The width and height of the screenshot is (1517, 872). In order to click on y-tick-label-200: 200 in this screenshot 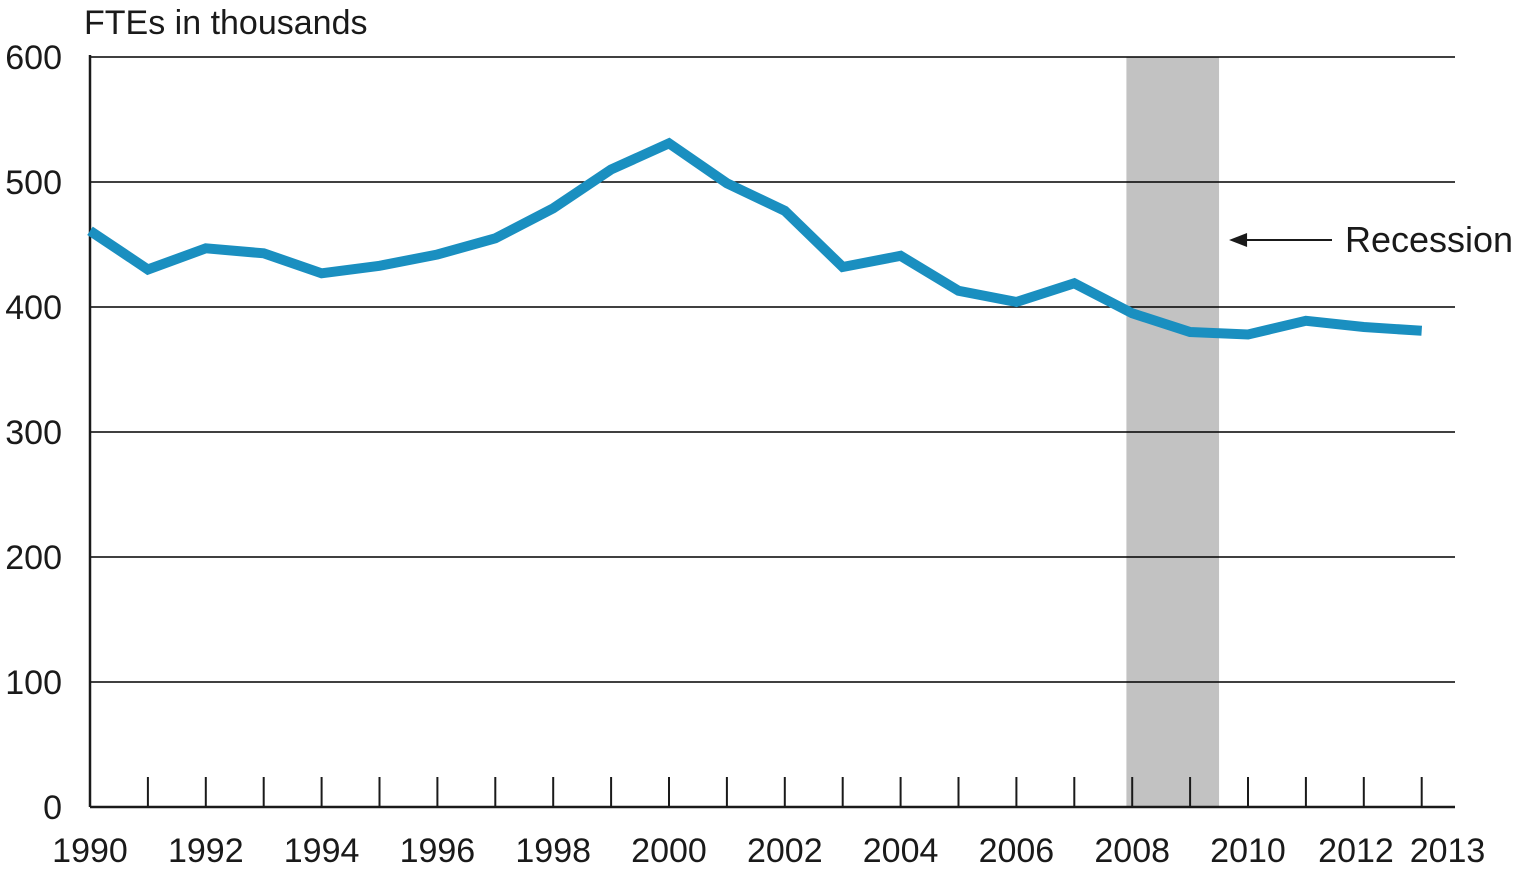, I will do `click(33, 558)`.